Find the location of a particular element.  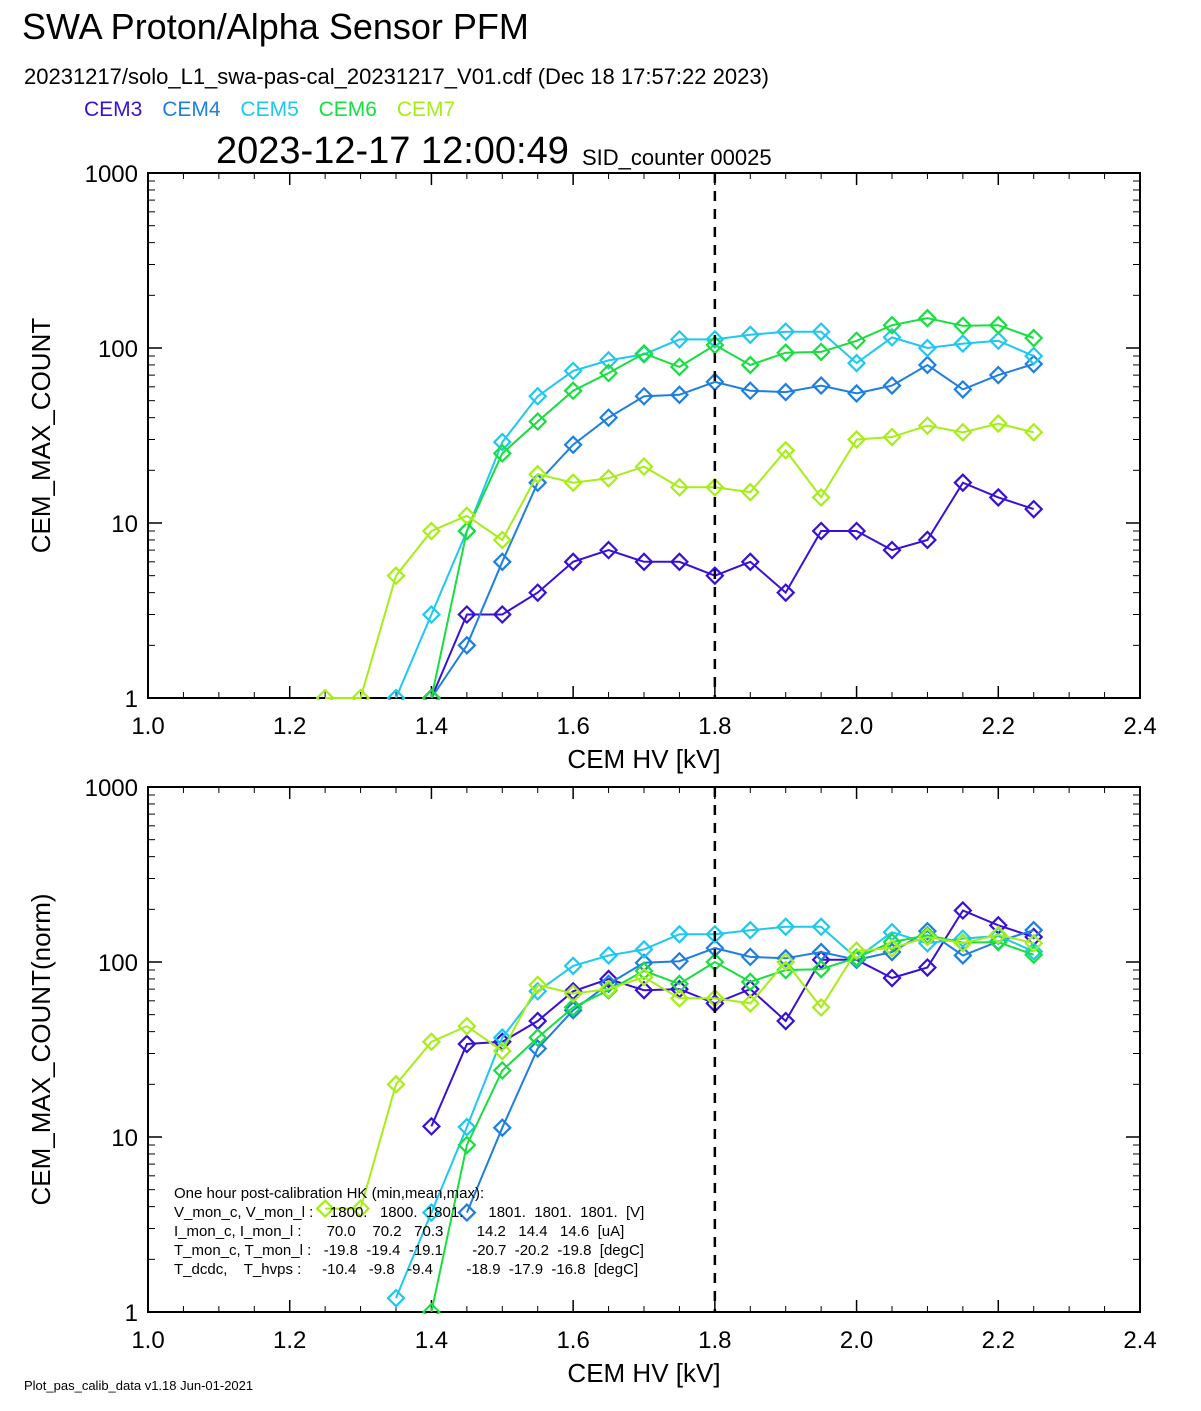

plot2-ytick-label: 1000 is located at coordinates (111, 788).